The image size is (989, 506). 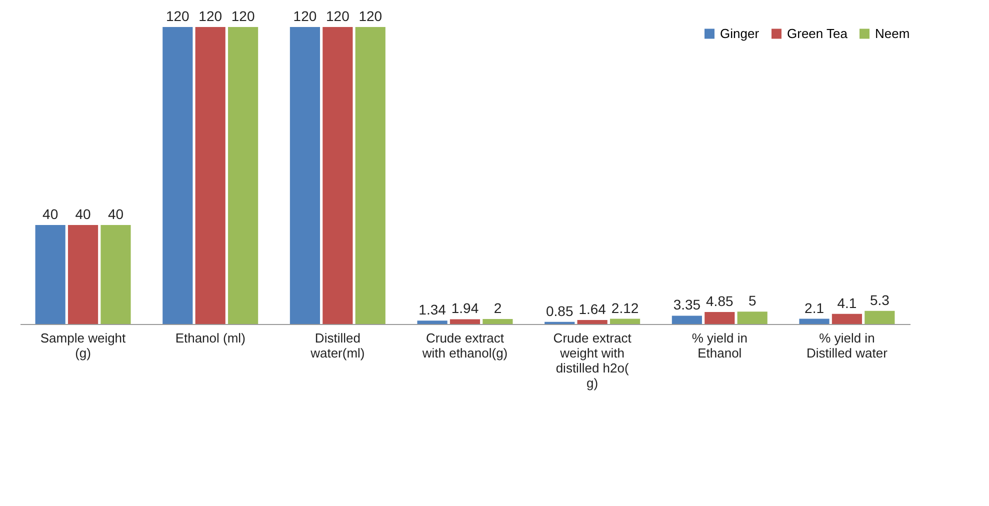 I want to click on data-label: 2.1, so click(x=814, y=308).